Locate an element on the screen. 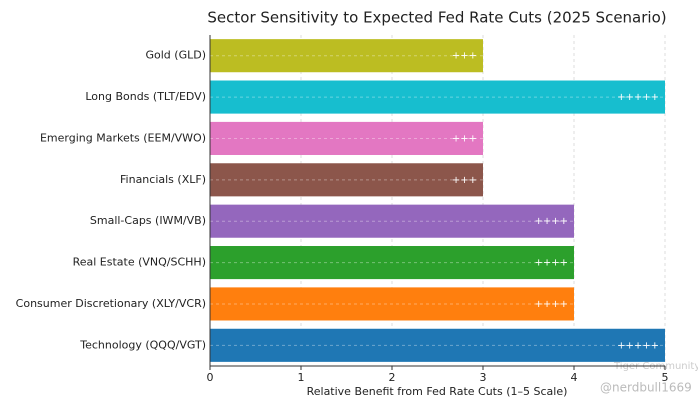 Image resolution: width=698 pixels, height=404 pixels. y-tick-label: Real Estate (VNQ/SCHH) is located at coordinates (139, 262).